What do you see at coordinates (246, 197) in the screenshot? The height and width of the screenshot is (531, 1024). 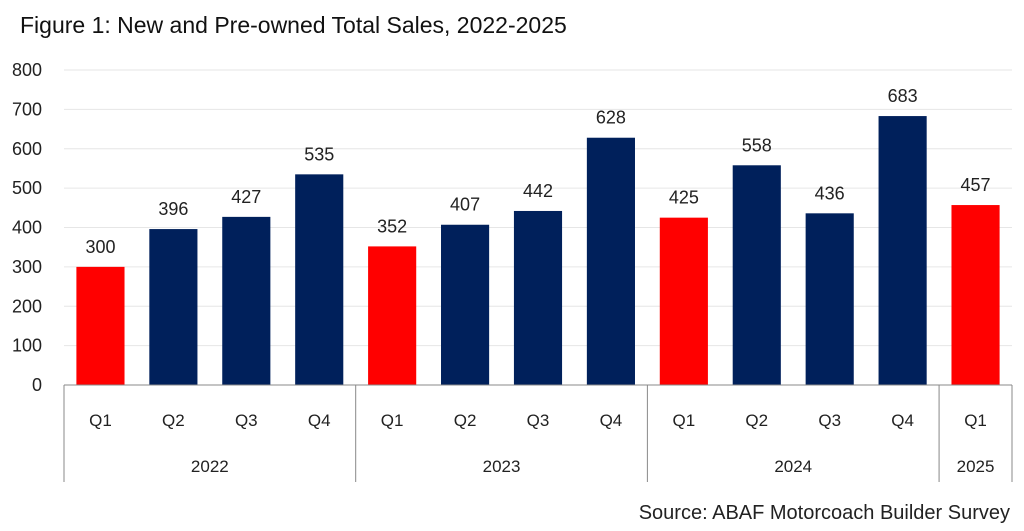 I see `data-label: 427` at bounding box center [246, 197].